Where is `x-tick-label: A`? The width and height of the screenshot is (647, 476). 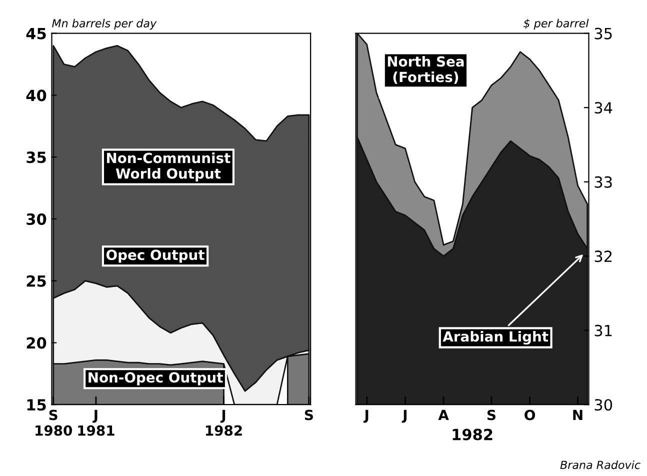
x-tick-label: A is located at coordinates (443, 415).